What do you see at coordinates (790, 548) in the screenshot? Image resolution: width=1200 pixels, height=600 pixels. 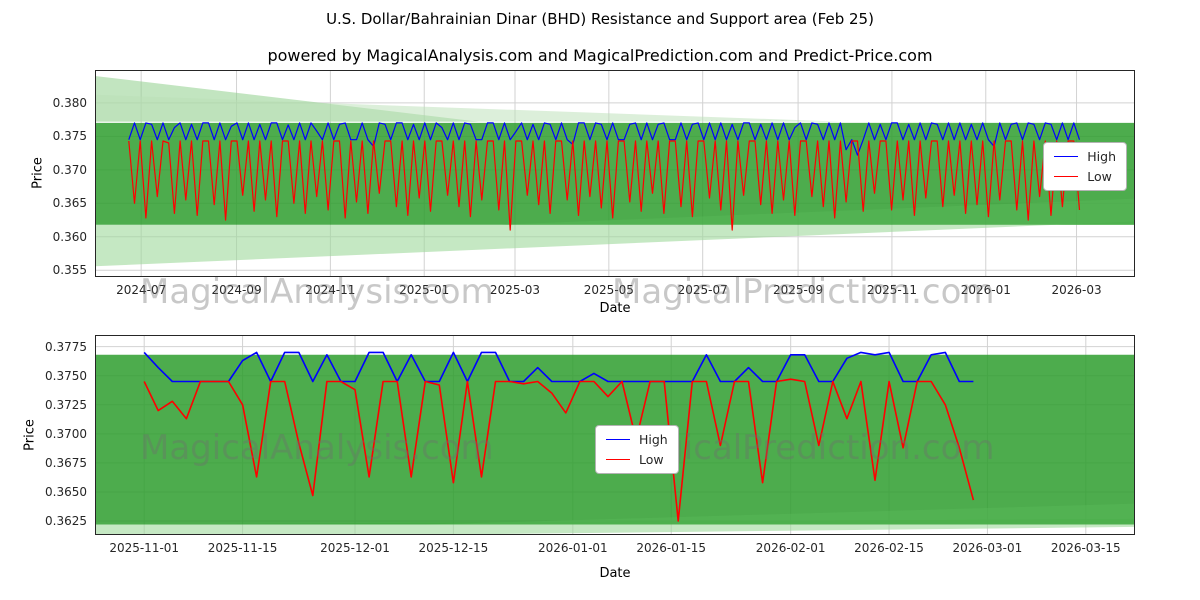 I see `x-tick-label: 2026-02-01` at bounding box center [790, 548].